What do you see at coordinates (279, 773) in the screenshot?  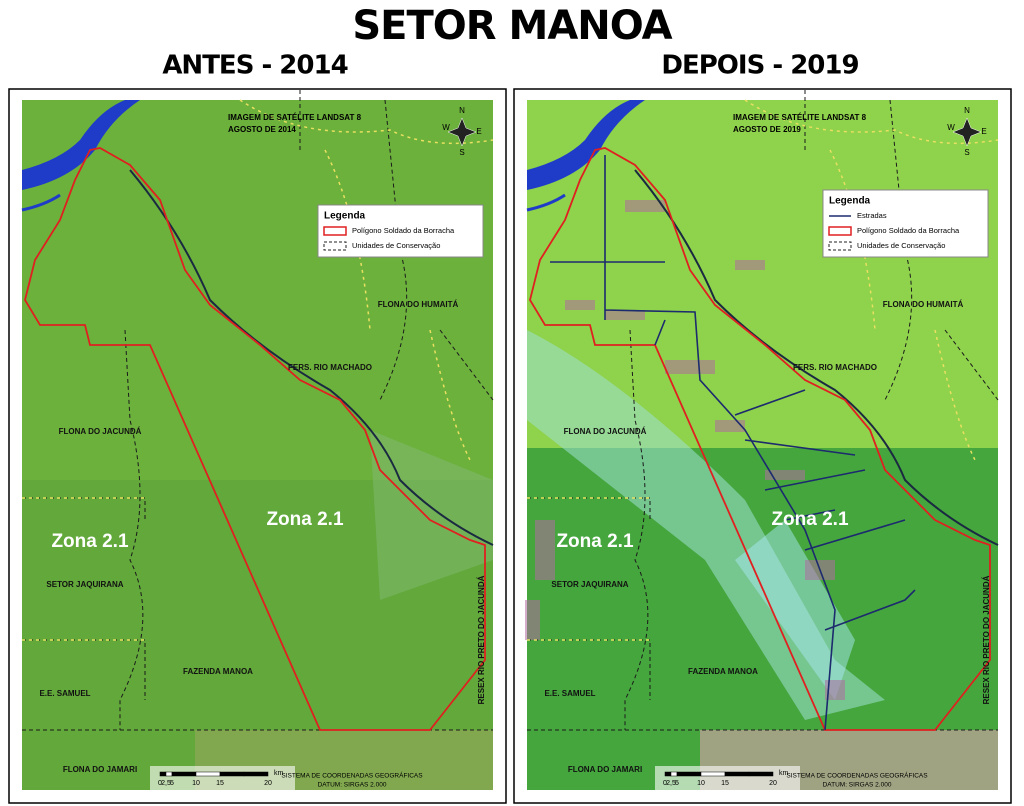 I see `scale-unit: km` at bounding box center [279, 773].